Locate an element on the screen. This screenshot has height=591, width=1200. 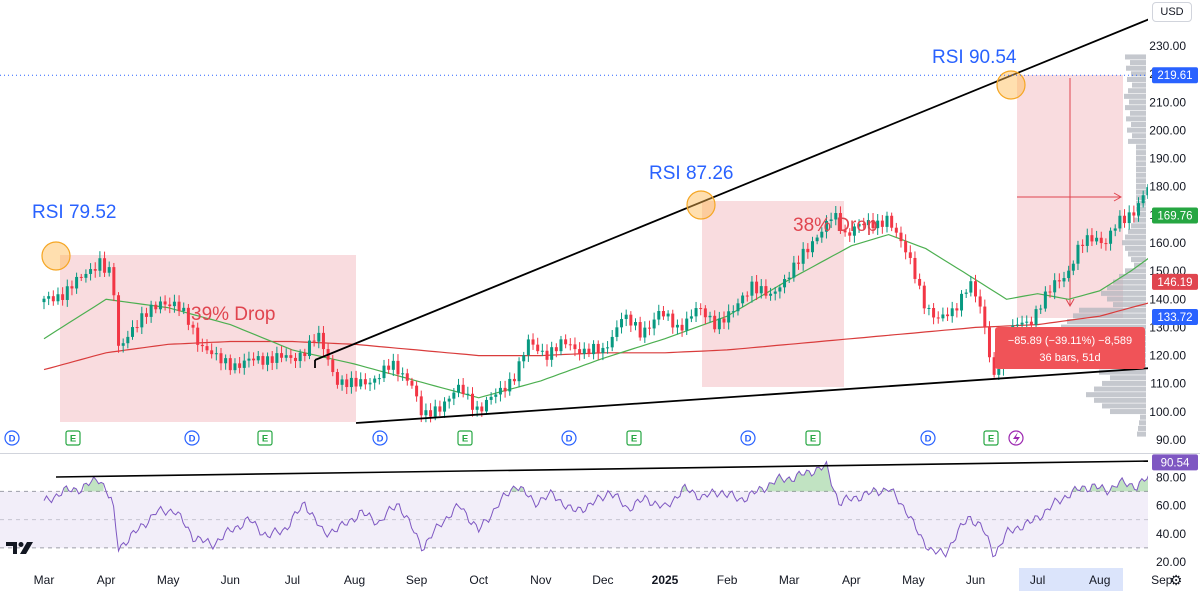
rsi-tick-label: 80.00 is located at coordinates (1171, 477).